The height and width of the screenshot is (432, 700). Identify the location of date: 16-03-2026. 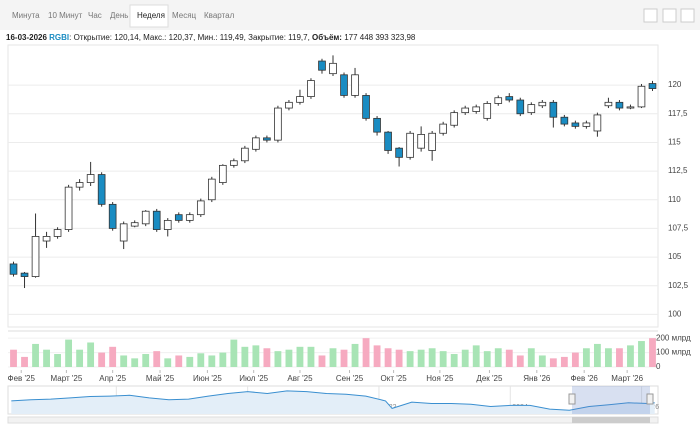
(26, 37).